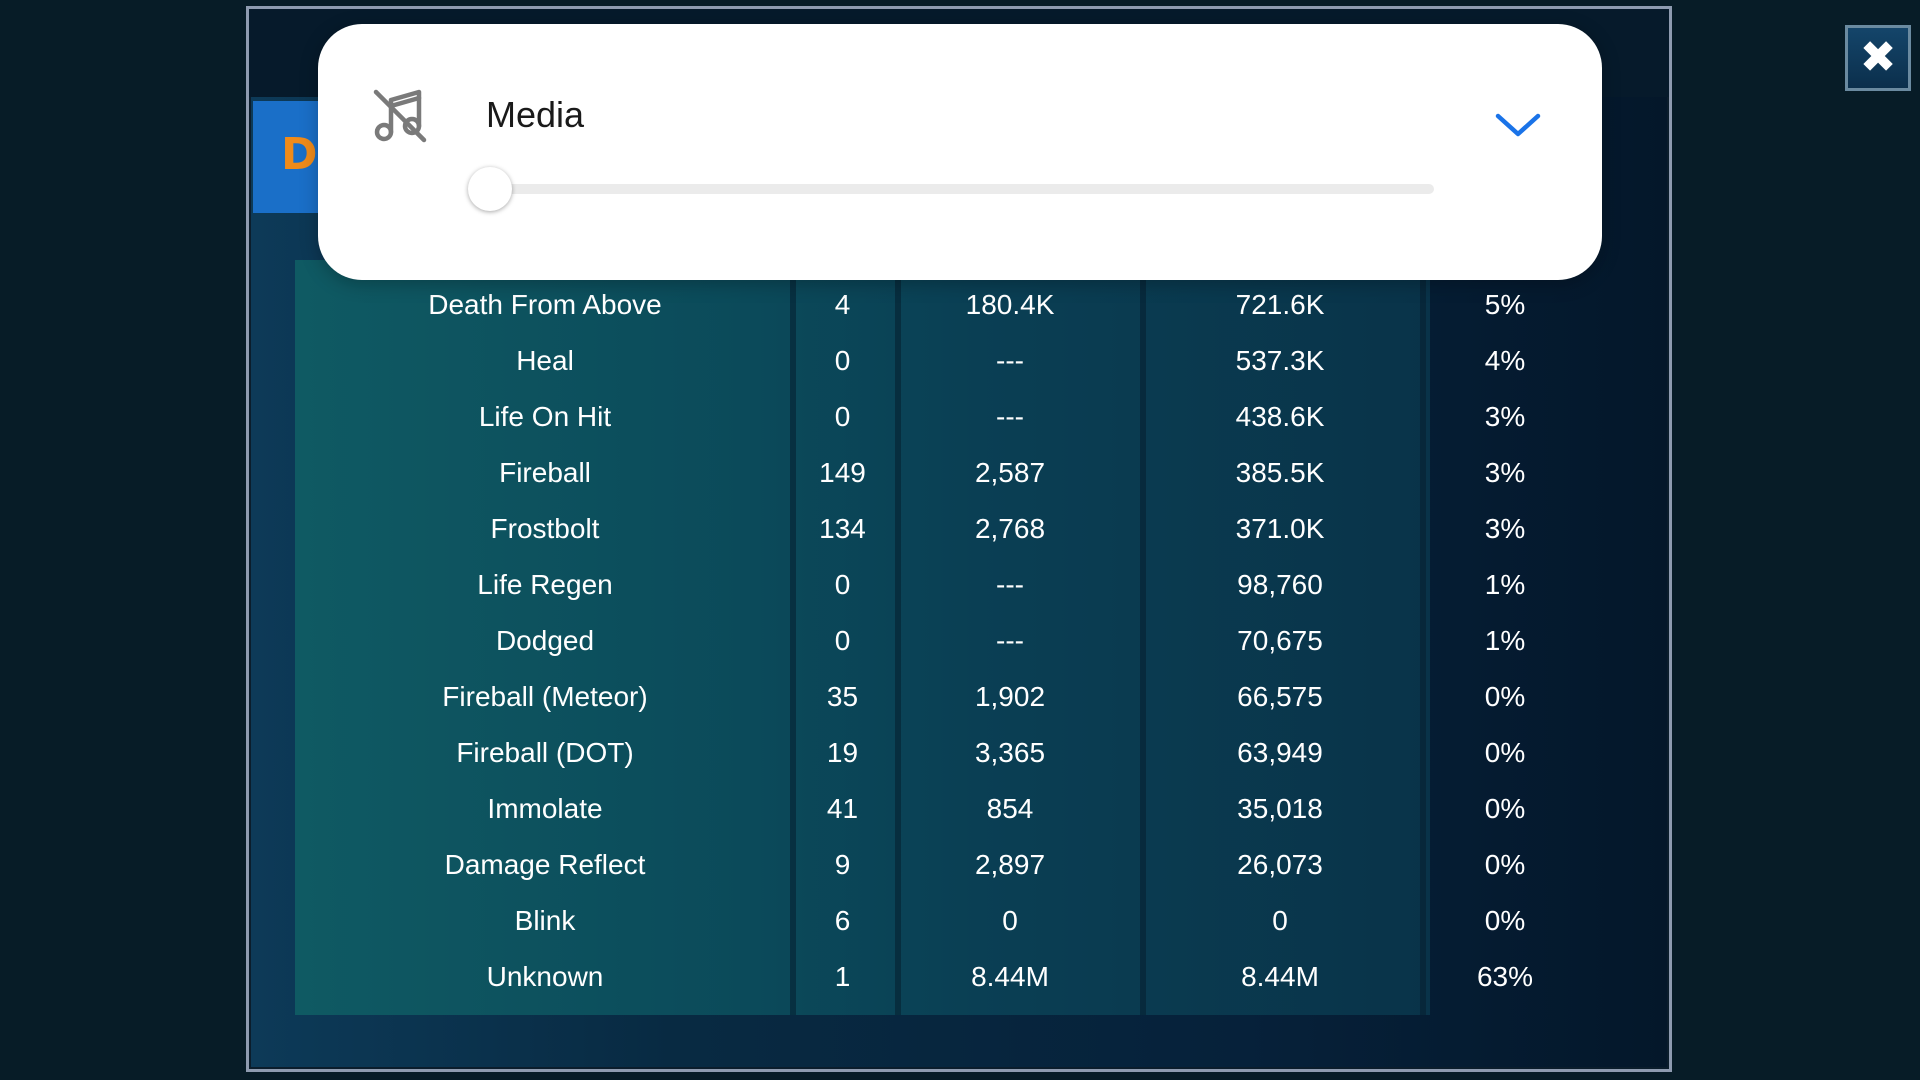  I want to click on skill-name-cell: Death From Above, so click(545, 304).